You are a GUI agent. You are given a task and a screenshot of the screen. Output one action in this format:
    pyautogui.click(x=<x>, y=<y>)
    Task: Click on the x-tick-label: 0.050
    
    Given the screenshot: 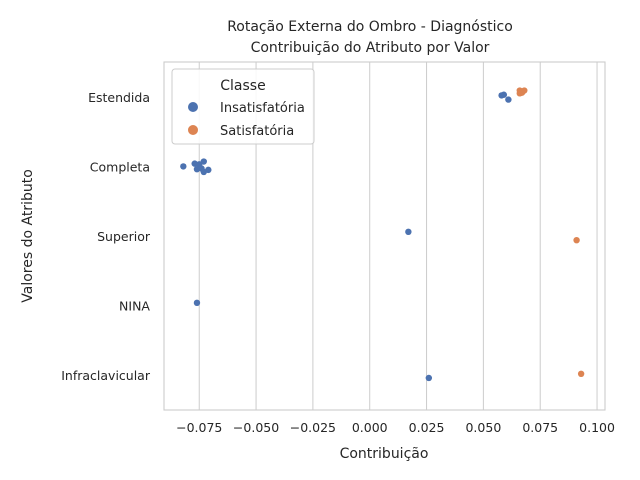 What is the action you would take?
    pyautogui.click(x=483, y=427)
    